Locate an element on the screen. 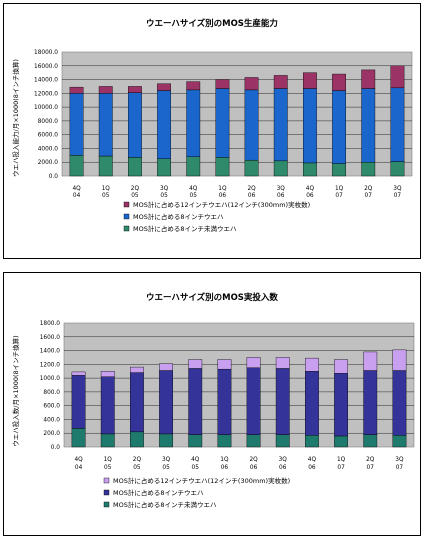 This screenshot has width=425, height=540. y-tick-label: 2000.0 is located at coordinates (48, 163).